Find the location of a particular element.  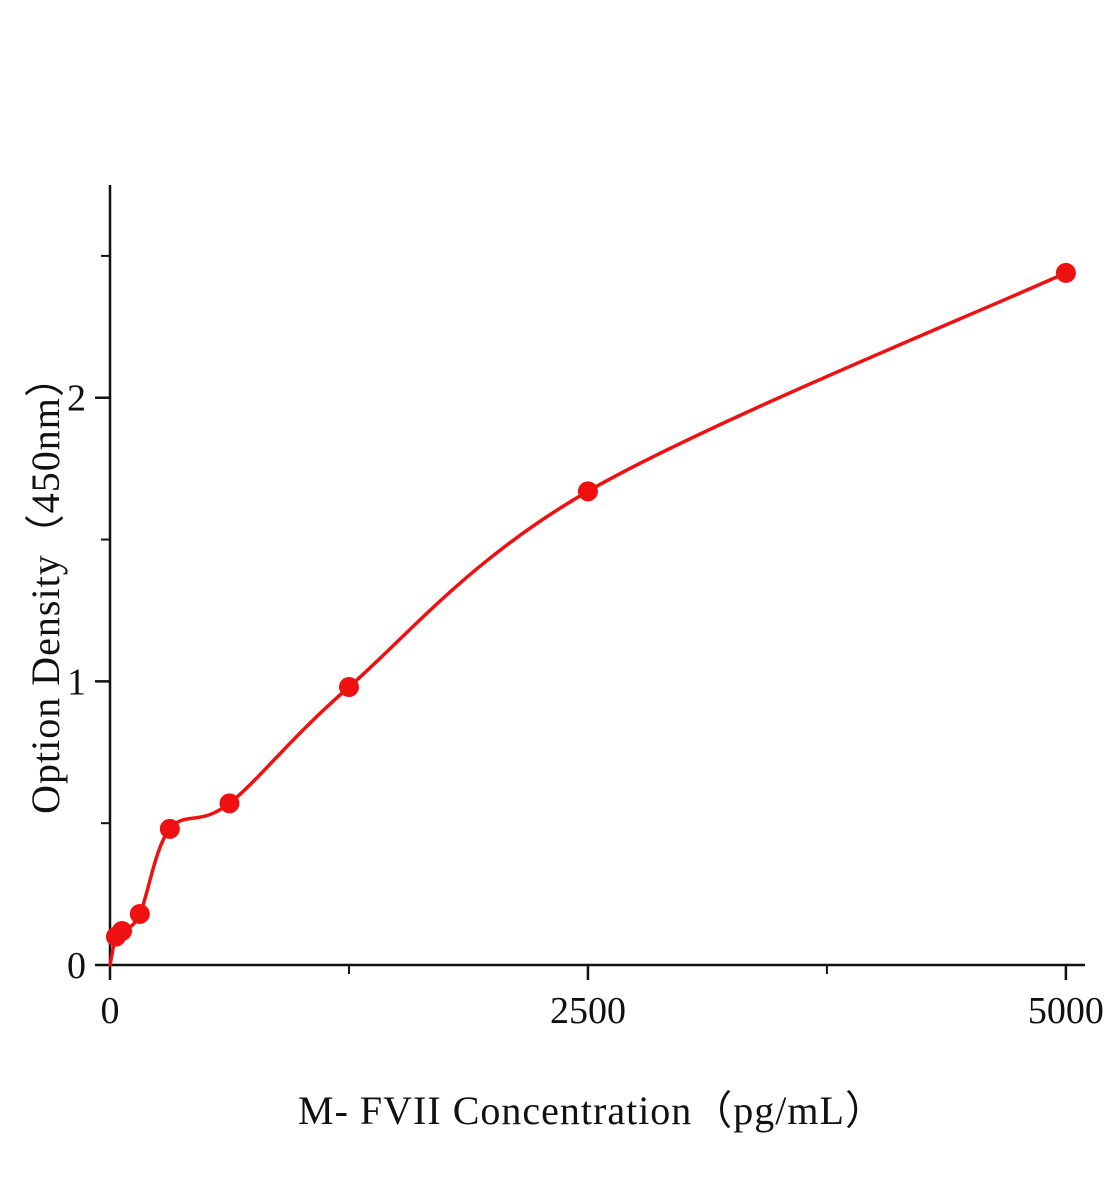

x-axis-title: M- FVII Concentration（pg/mL） is located at coordinates (592, 1110).